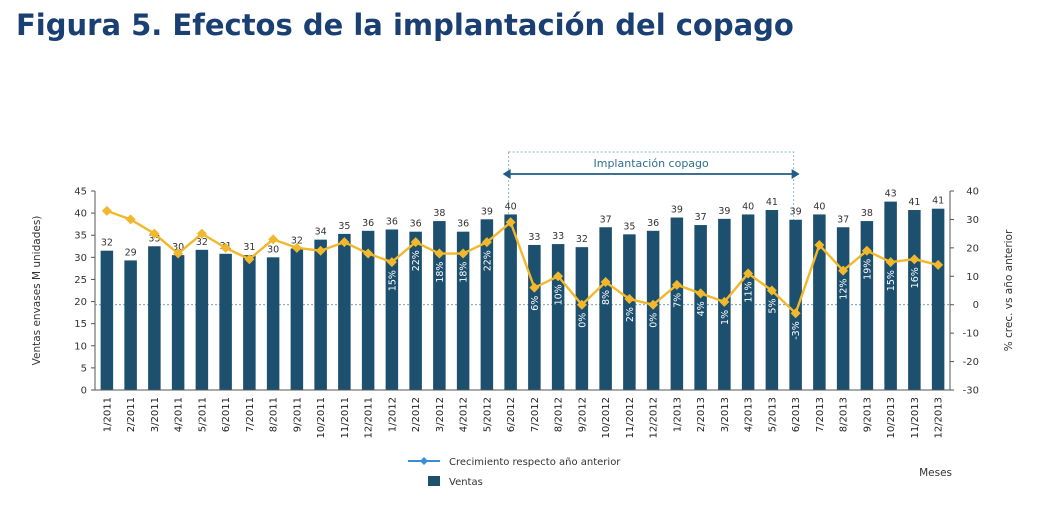 This screenshot has height=511, width=1043. I want to click on bar-6/2012, so click(510, 302).